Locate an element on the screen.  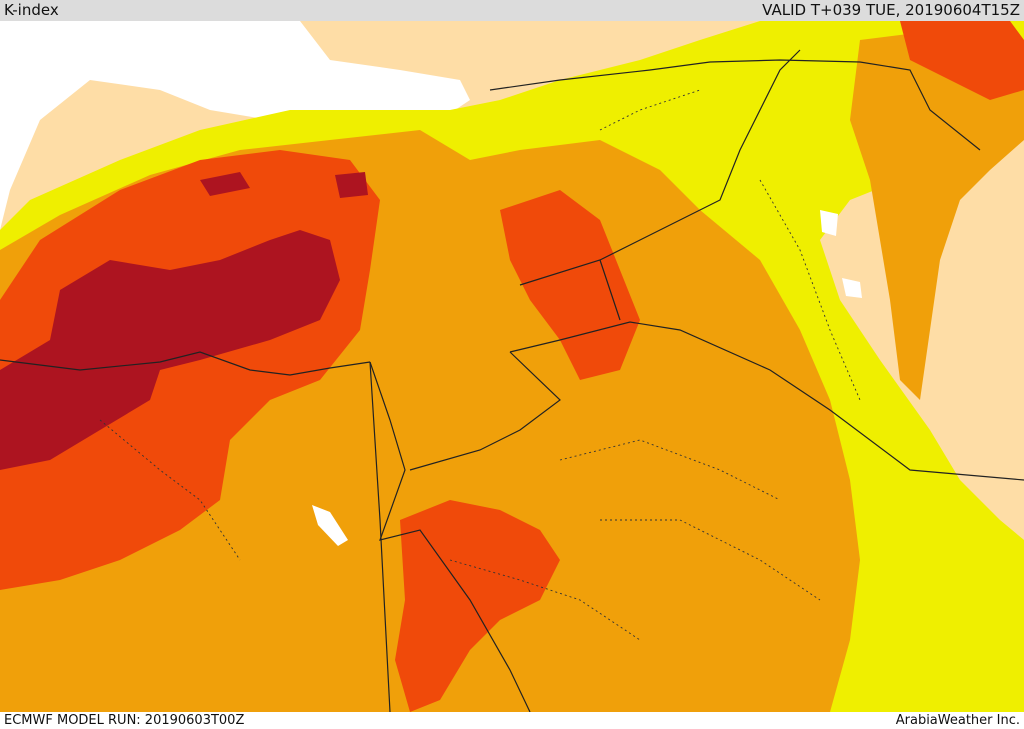
valid-time-label: VALID T+039 TUE, 20190604T15Z is located at coordinates (891, 10).